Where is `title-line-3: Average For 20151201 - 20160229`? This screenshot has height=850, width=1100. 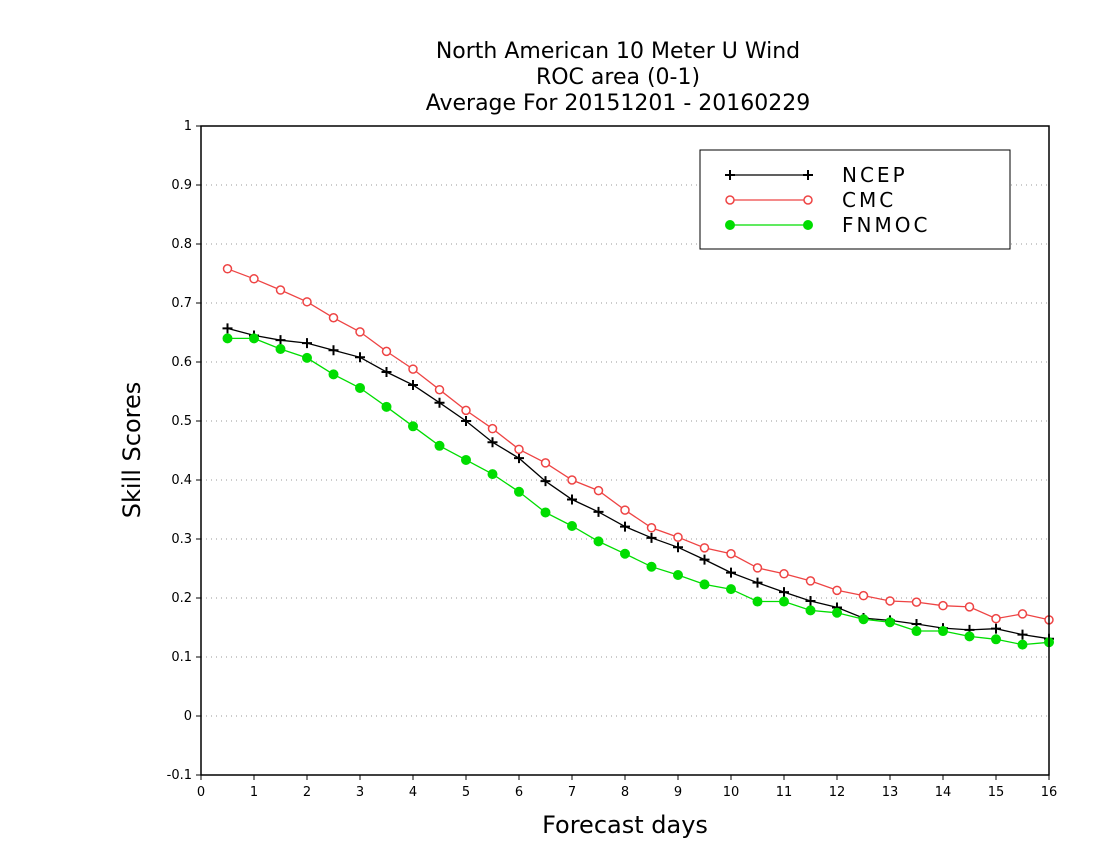 title-line-3: Average For 20151201 - 20160229 is located at coordinates (618, 103).